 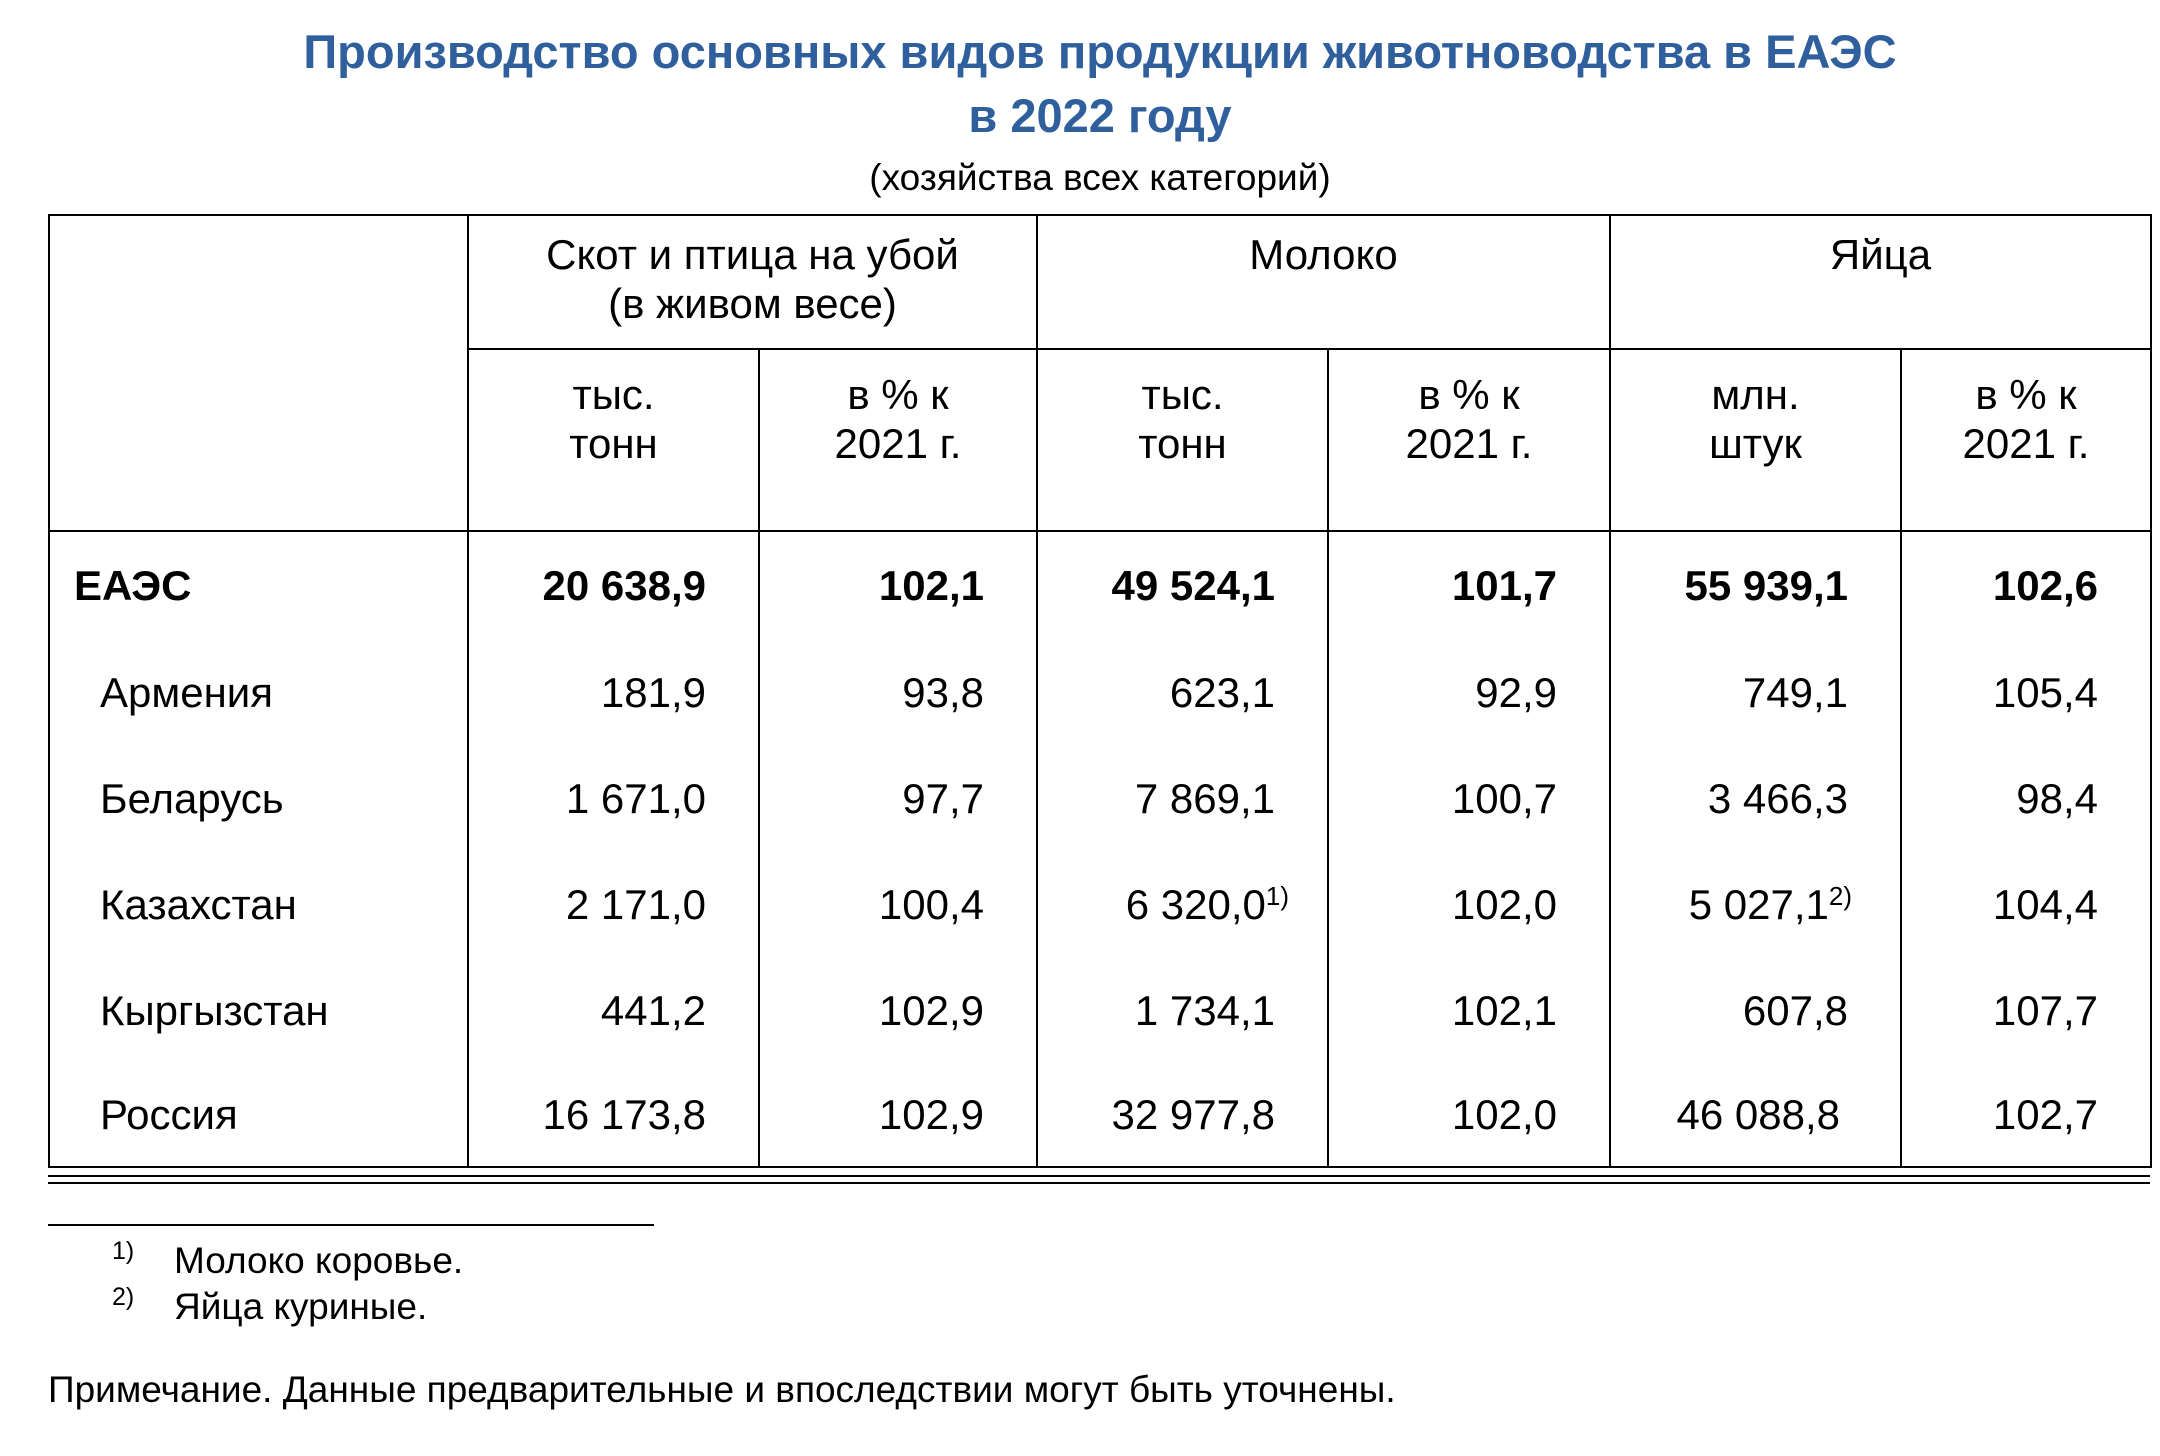 I want to click on cell-eggs-volume: 55 939,1, so click(x=1755, y=585).